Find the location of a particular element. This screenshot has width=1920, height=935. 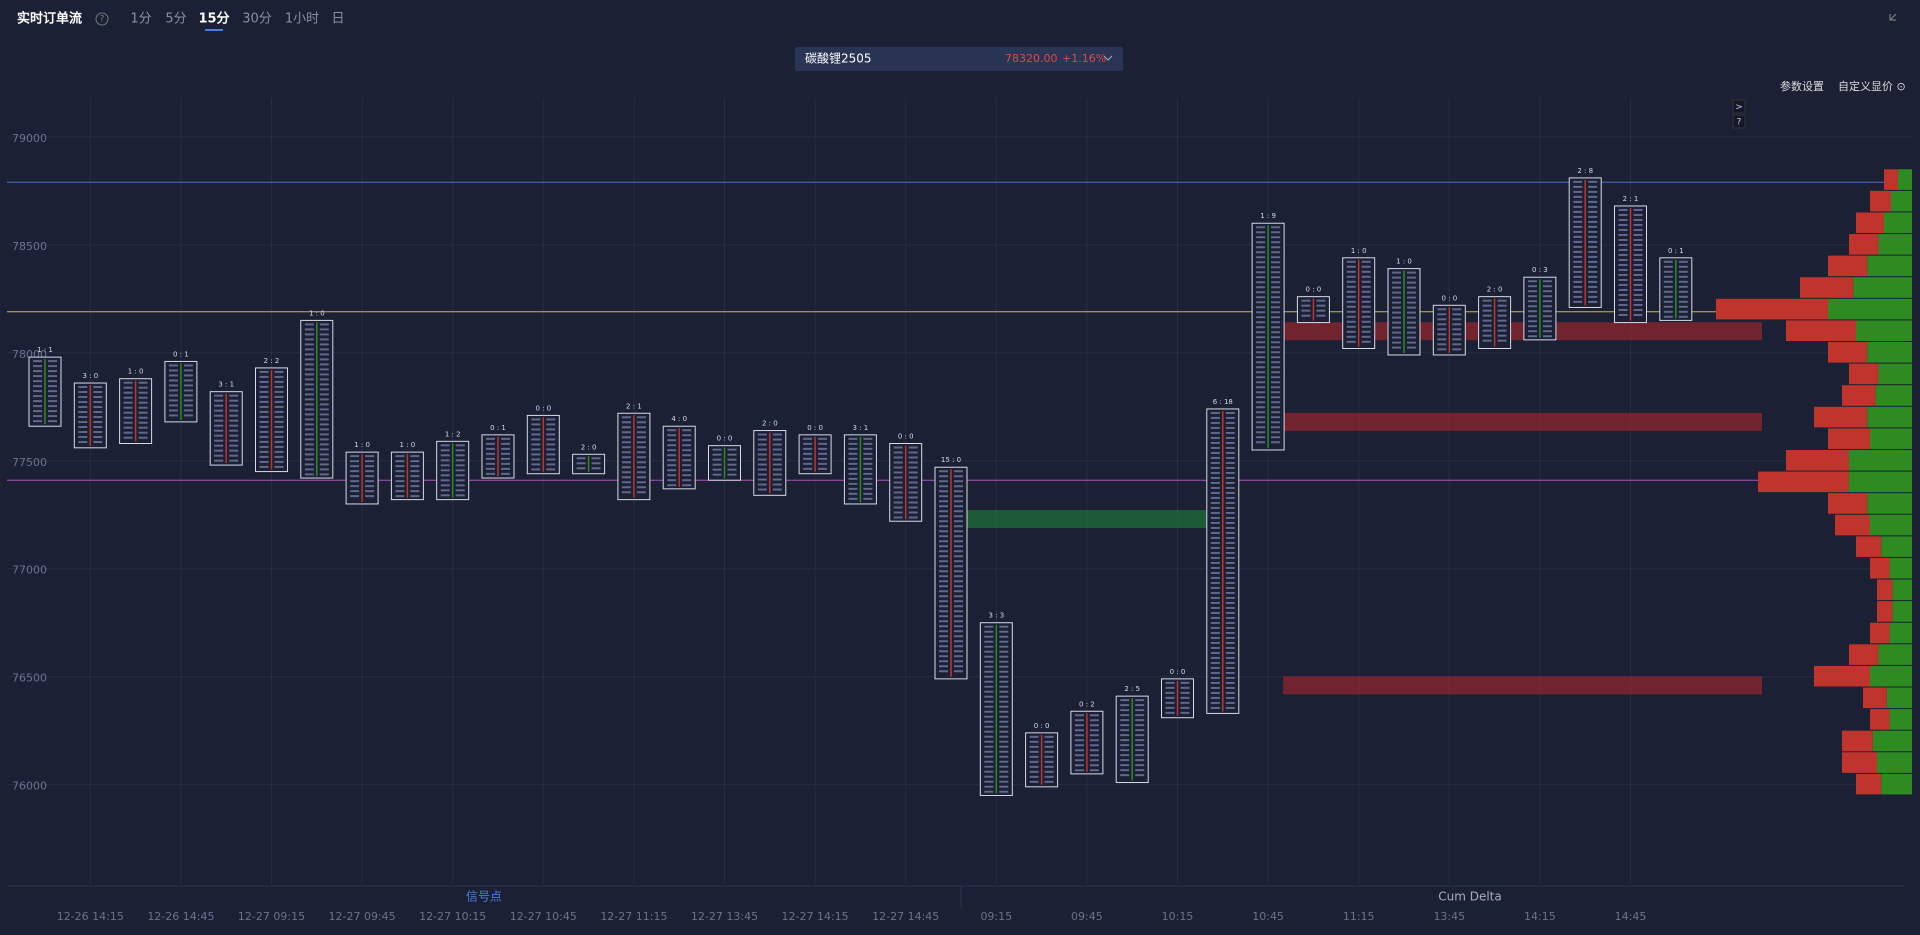

x-tick-label: 14:15 is located at coordinates (1540, 916).